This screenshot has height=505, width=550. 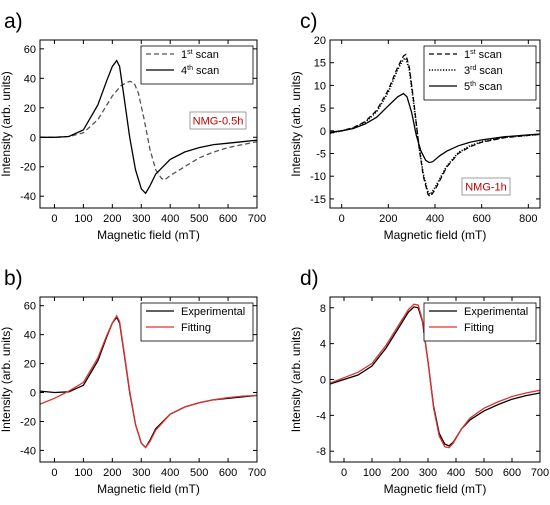 What do you see at coordinates (467, 71) in the screenshot?
I see `legend-label-num: 3` at bounding box center [467, 71].